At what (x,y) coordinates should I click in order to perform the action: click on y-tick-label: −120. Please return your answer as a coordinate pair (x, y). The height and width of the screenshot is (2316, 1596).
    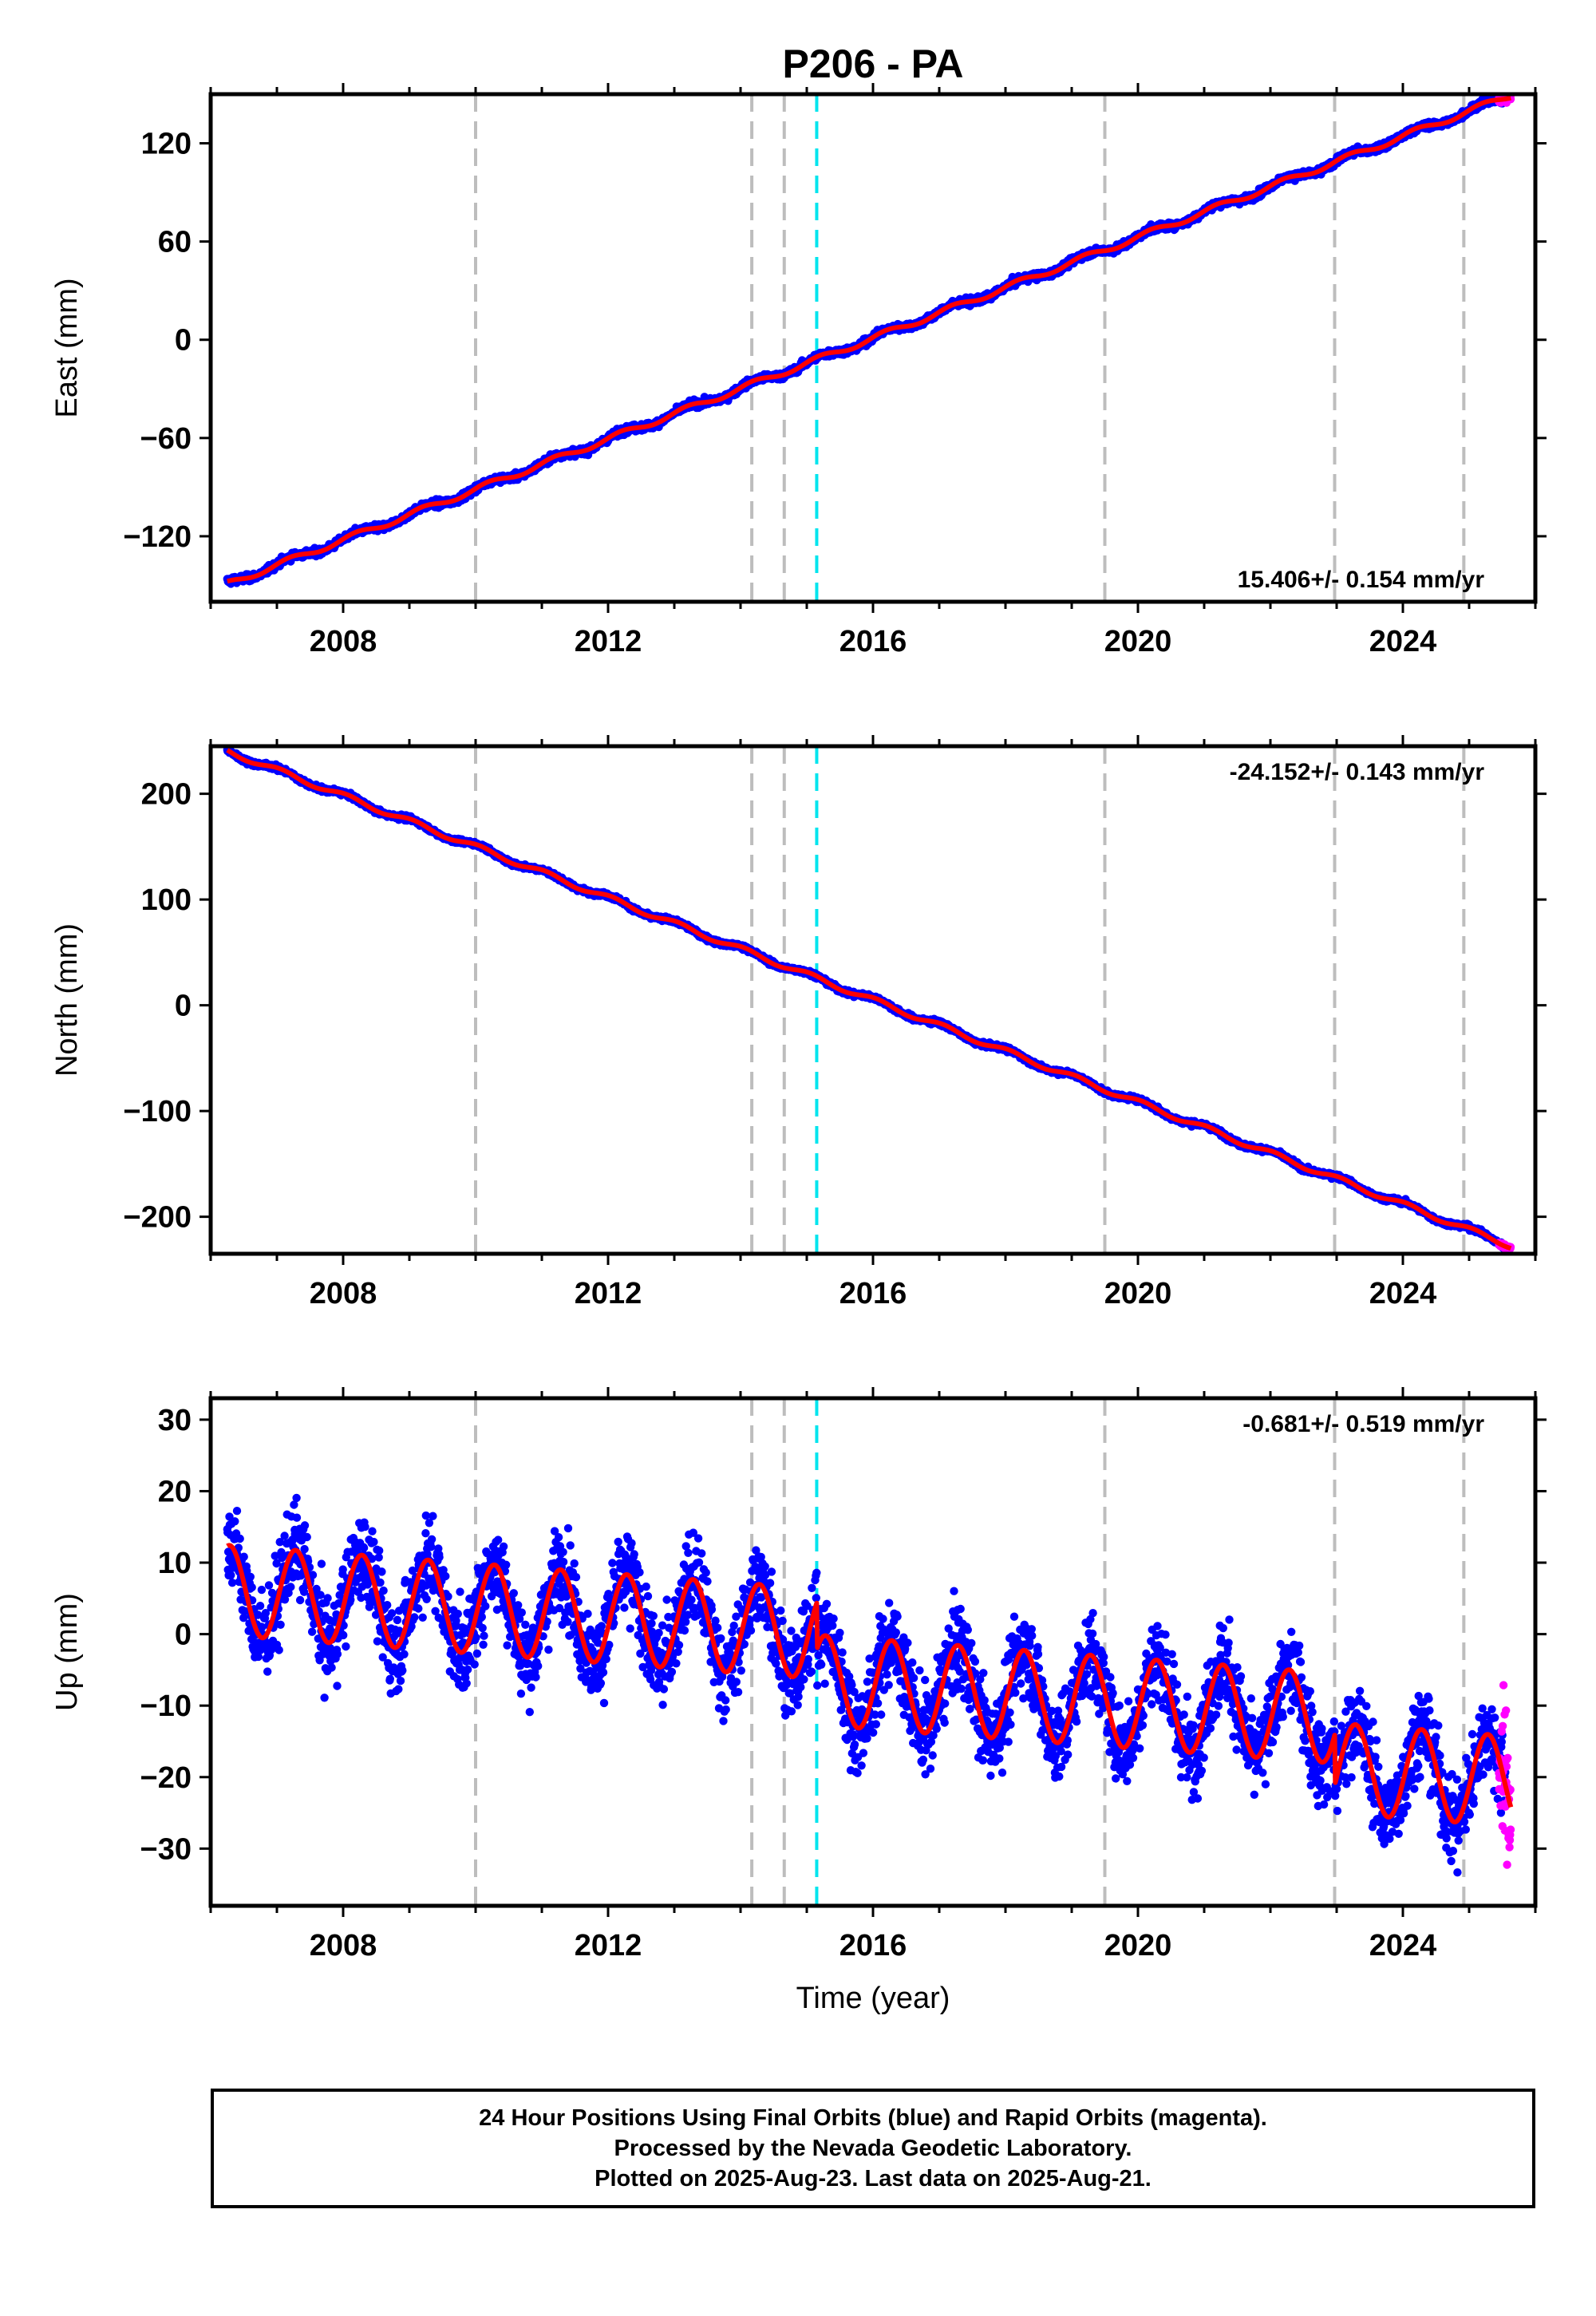
    Looking at the image, I should click on (157, 537).